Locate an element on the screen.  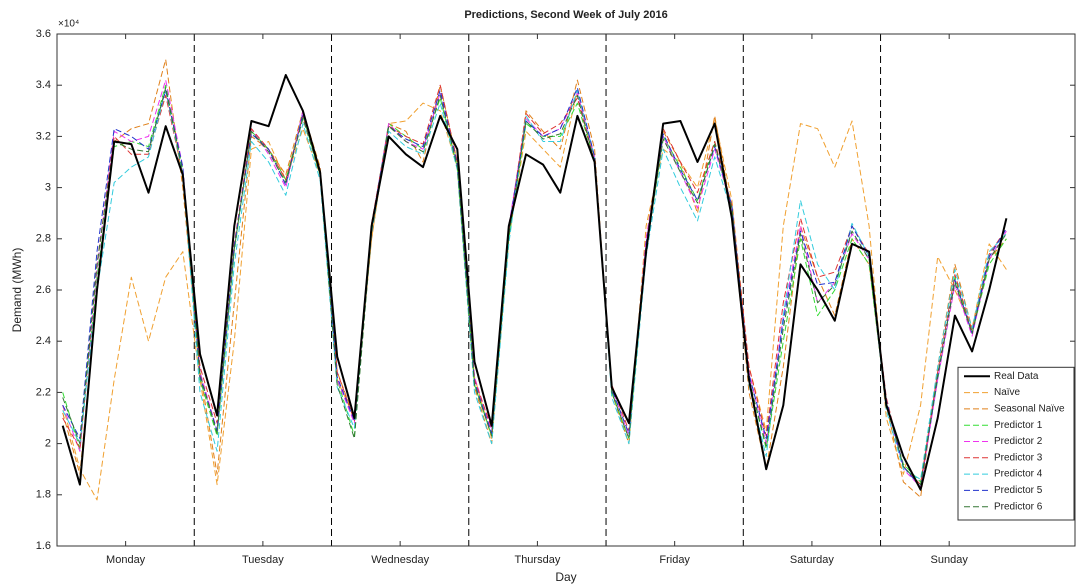
legend-label: Naïve is located at coordinates (1007, 392).